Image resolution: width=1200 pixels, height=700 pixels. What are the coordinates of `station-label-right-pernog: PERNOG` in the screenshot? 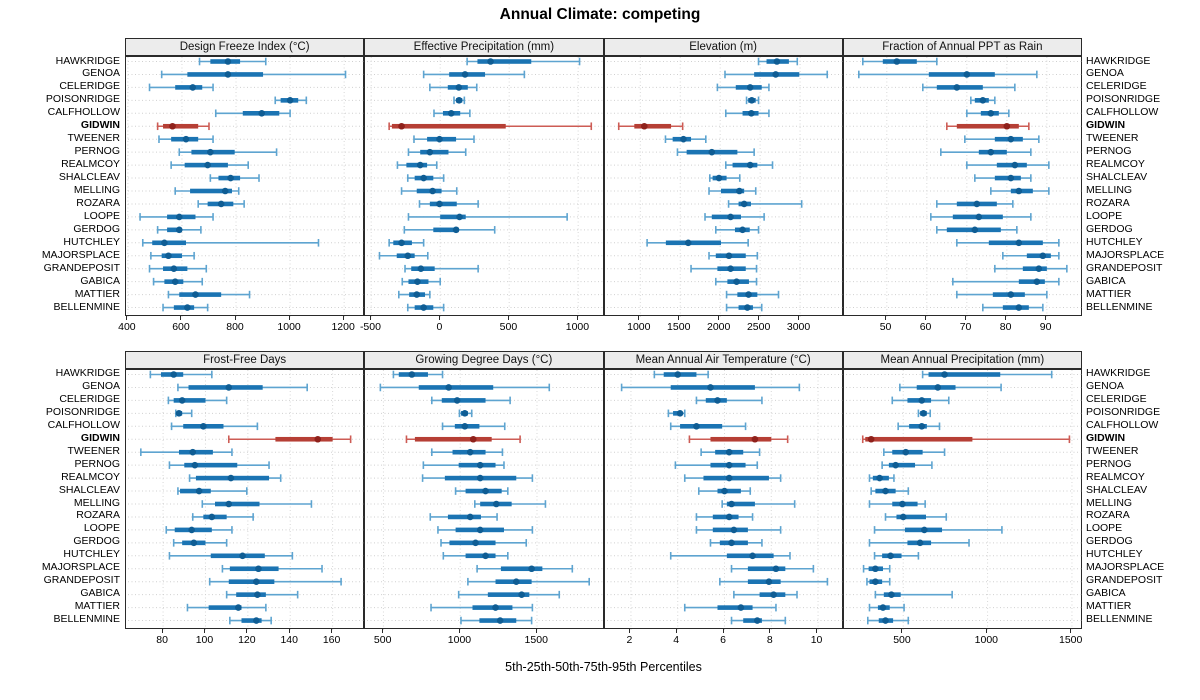 It's located at (1109, 151).